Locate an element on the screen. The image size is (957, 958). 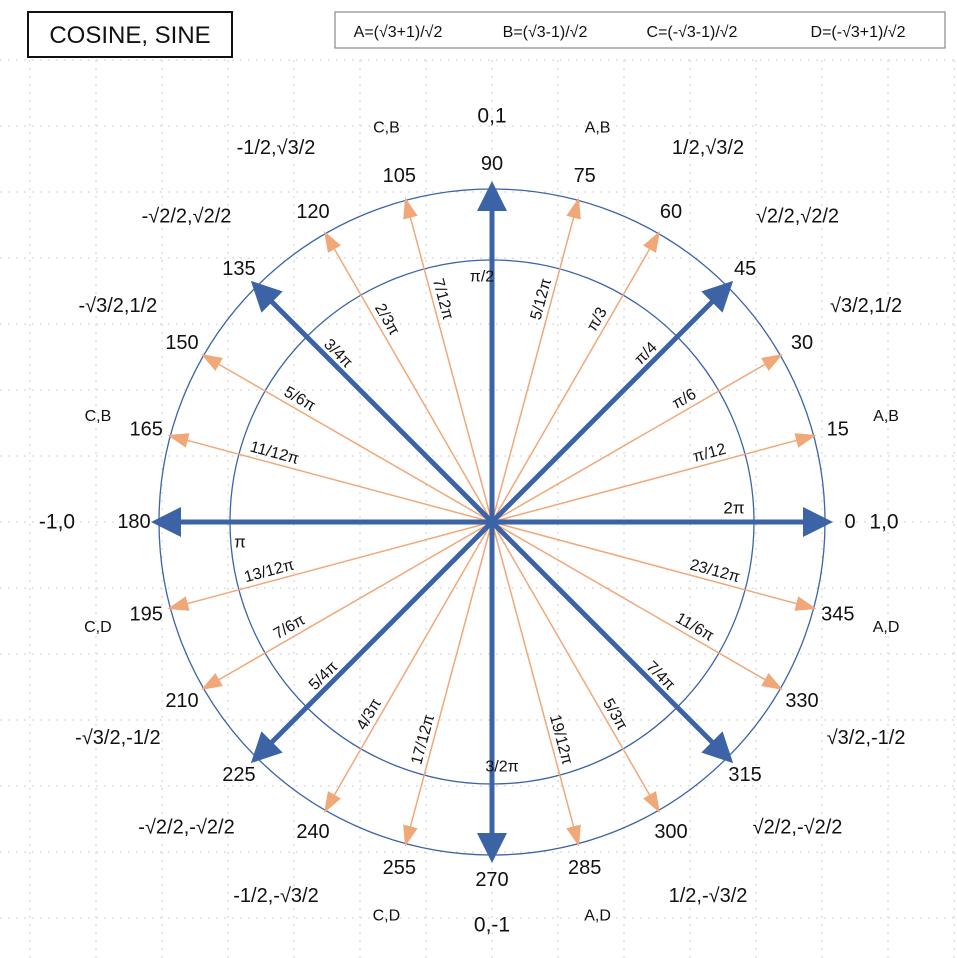
degree-label-240: 240 is located at coordinates (312, 832).